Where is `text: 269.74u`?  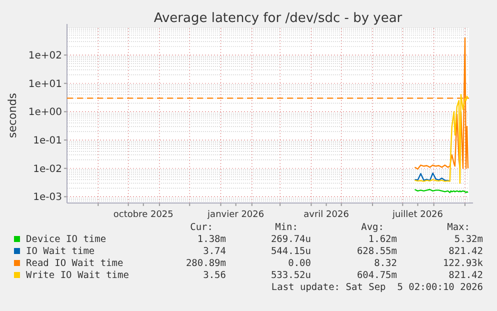 text: 269.74u is located at coordinates (290, 239).